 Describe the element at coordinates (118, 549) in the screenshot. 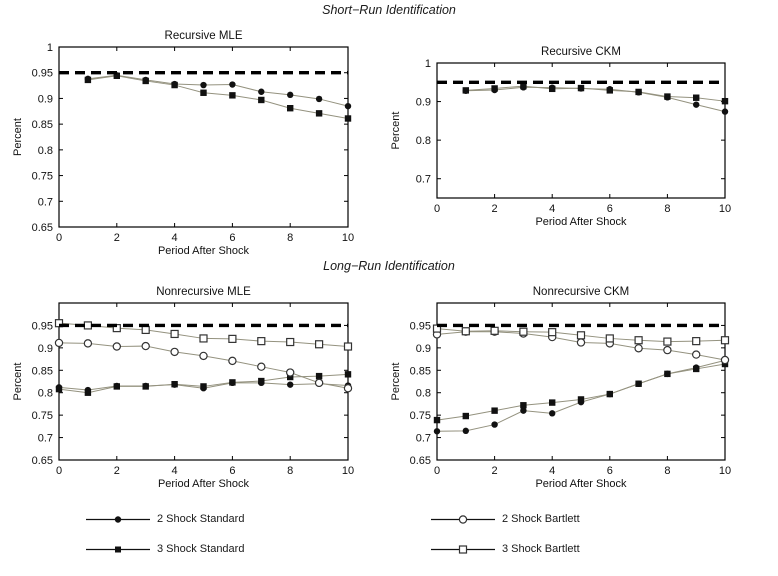

I see `filled-square-line-icon` at that location.